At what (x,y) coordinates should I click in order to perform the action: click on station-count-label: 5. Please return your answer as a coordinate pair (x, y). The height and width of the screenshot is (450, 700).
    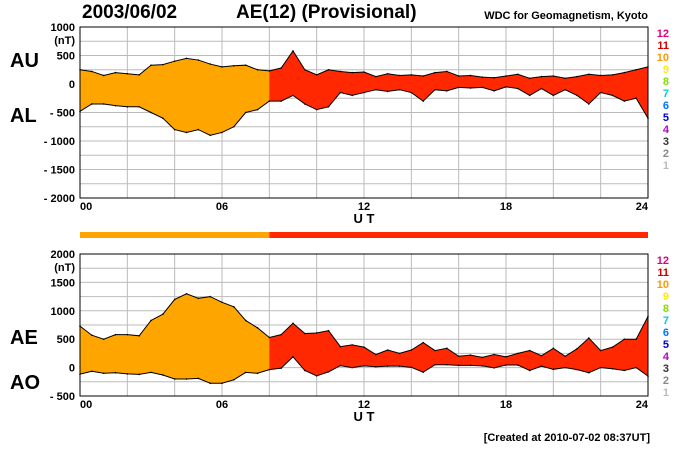
    Looking at the image, I should click on (666, 118).